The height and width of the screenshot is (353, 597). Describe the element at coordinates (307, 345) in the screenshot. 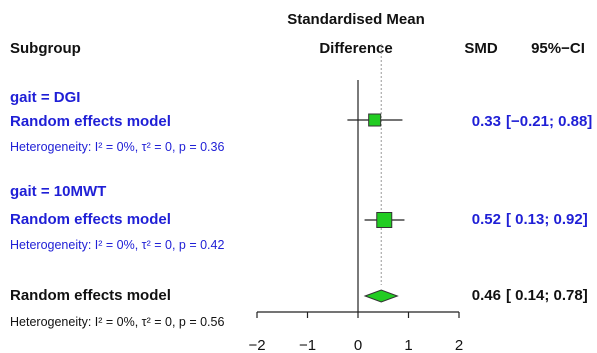

I see `x-tick-label: −1` at that location.